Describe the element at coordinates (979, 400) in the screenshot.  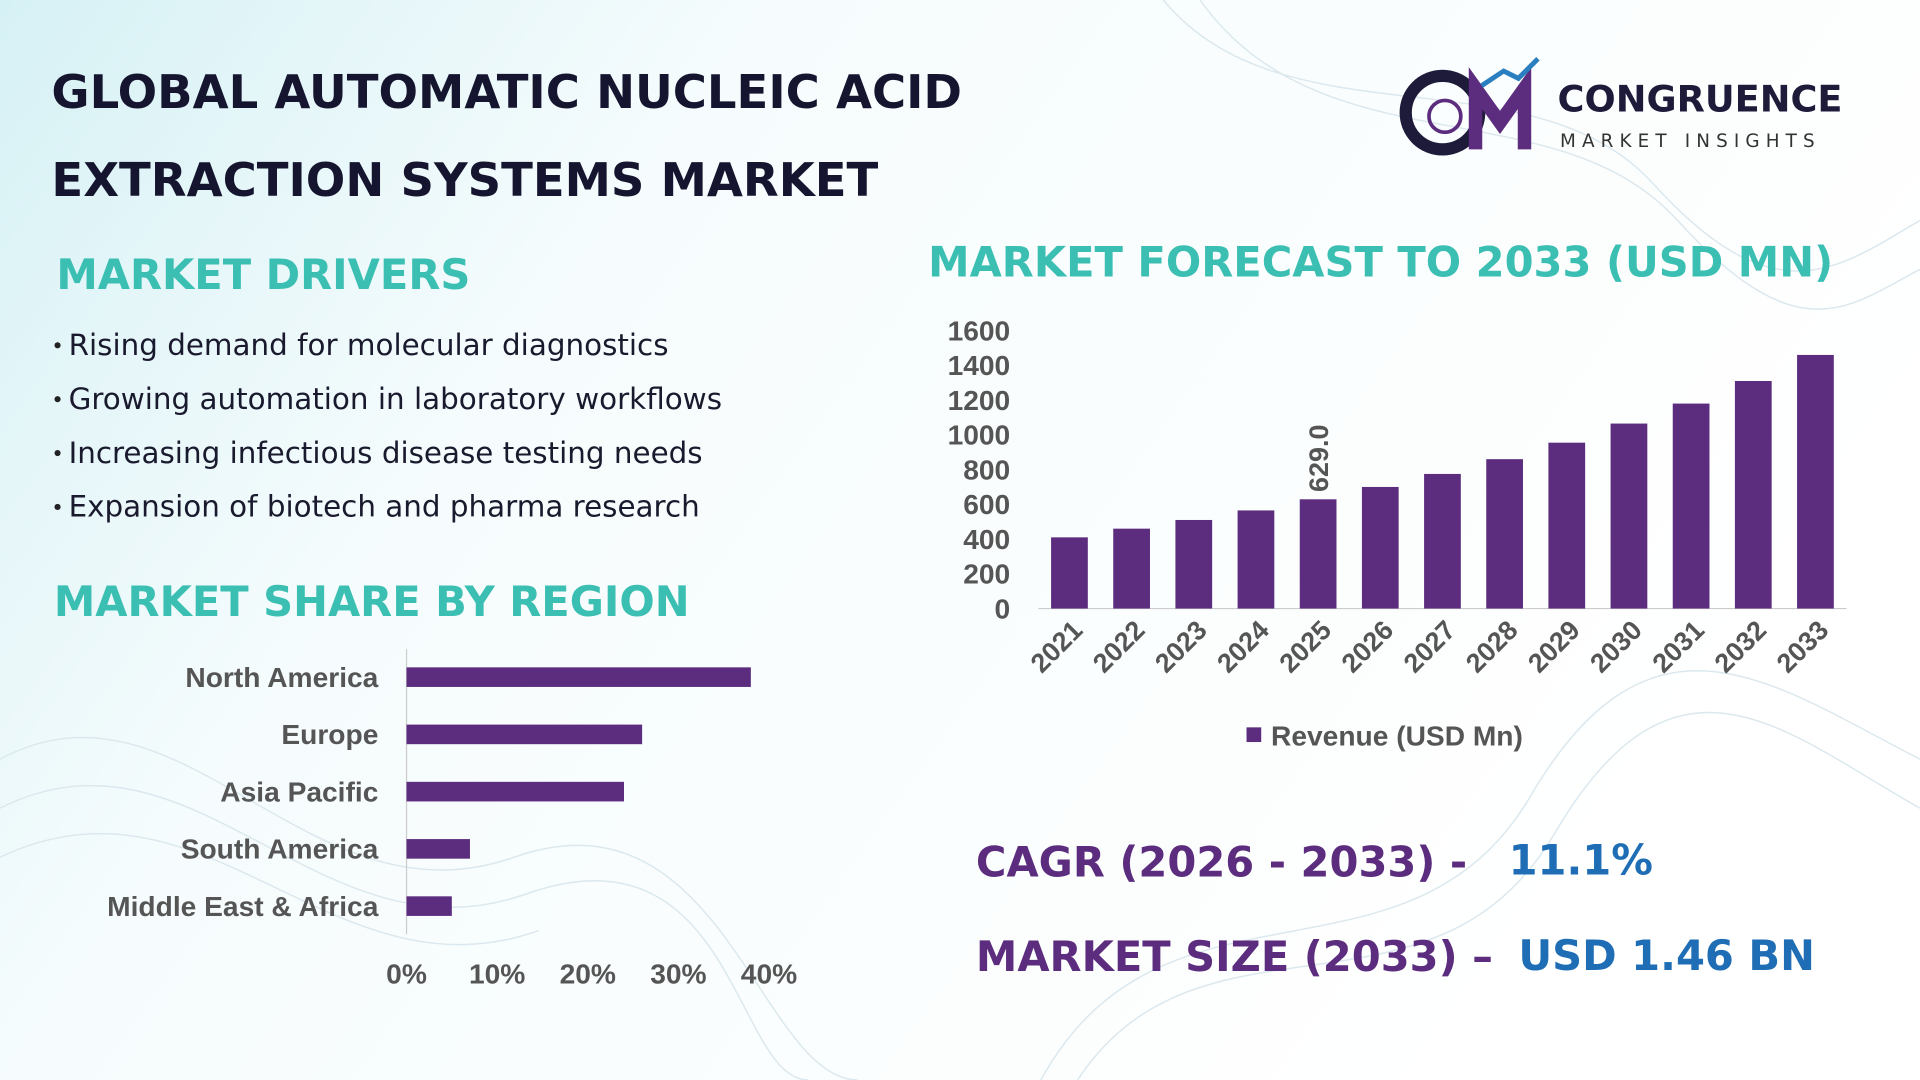
I see `y-tick-label: 1200` at that location.